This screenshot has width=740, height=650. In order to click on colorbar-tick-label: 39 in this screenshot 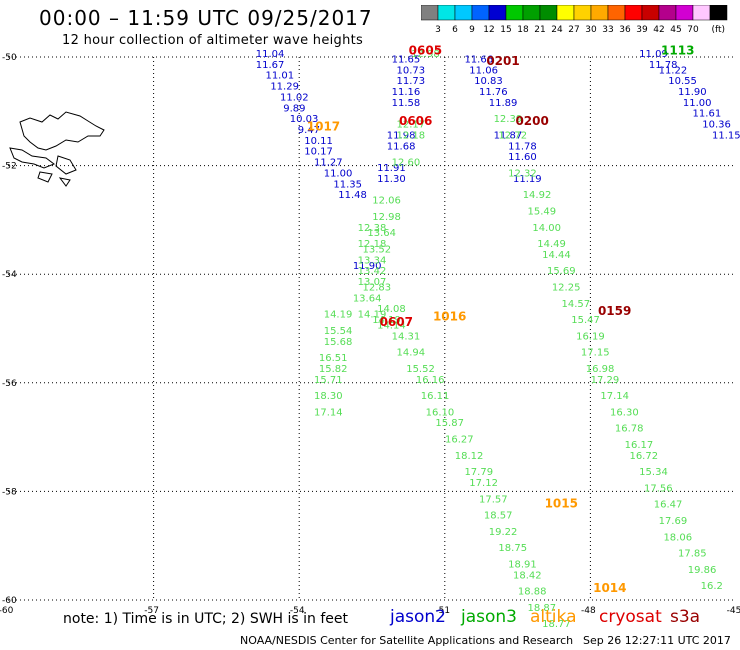, I will do `click(642, 30)`.